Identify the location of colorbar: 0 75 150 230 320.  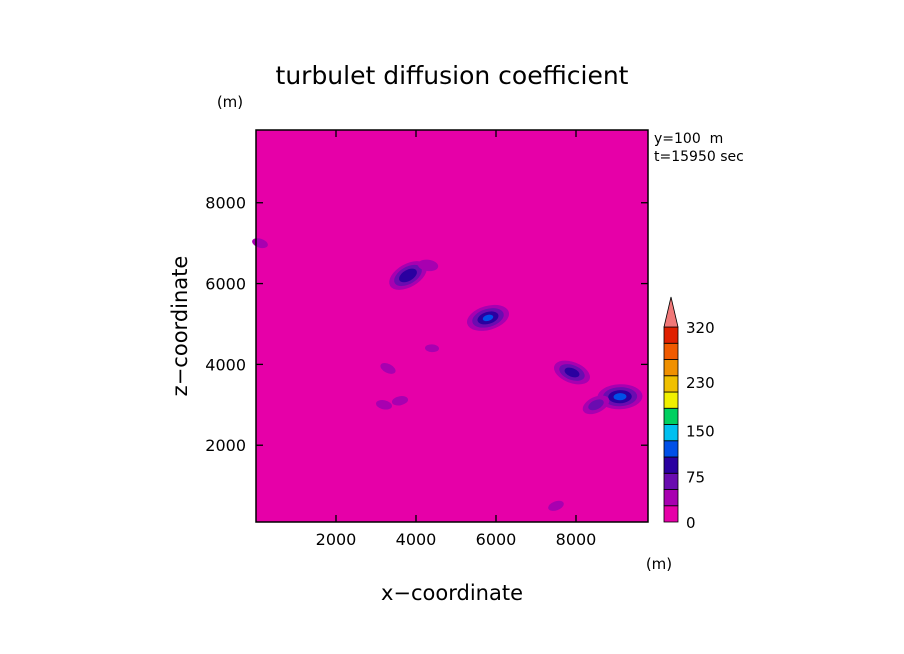
(689, 414).